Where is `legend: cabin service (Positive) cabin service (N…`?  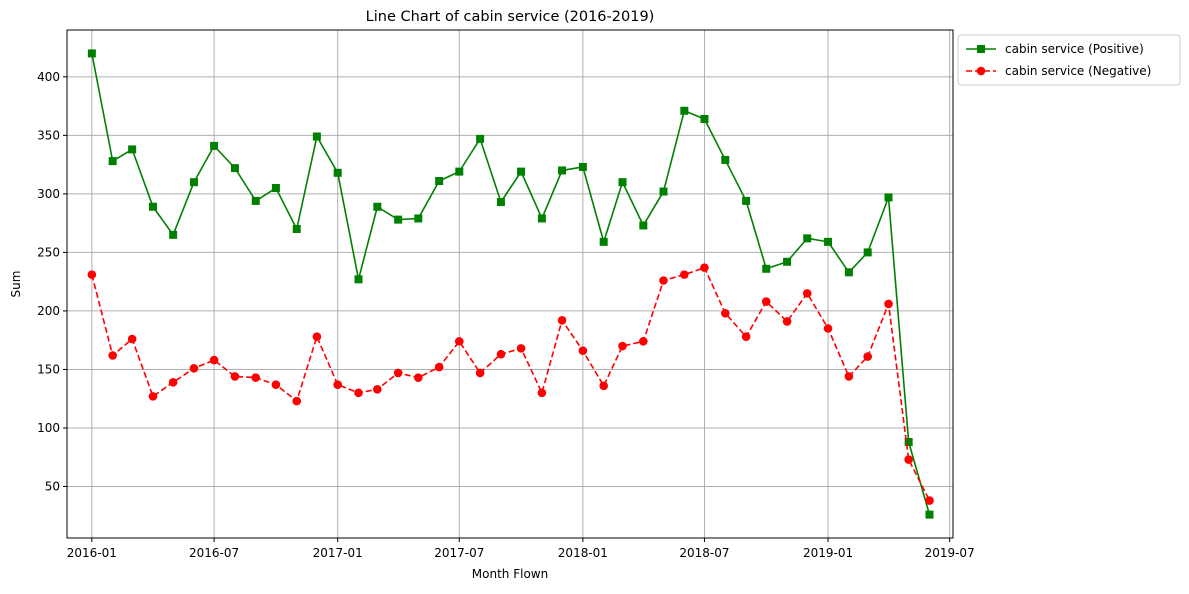 legend: cabin service (Positive) cabin service (N… is located at coordinates (1069, 60).